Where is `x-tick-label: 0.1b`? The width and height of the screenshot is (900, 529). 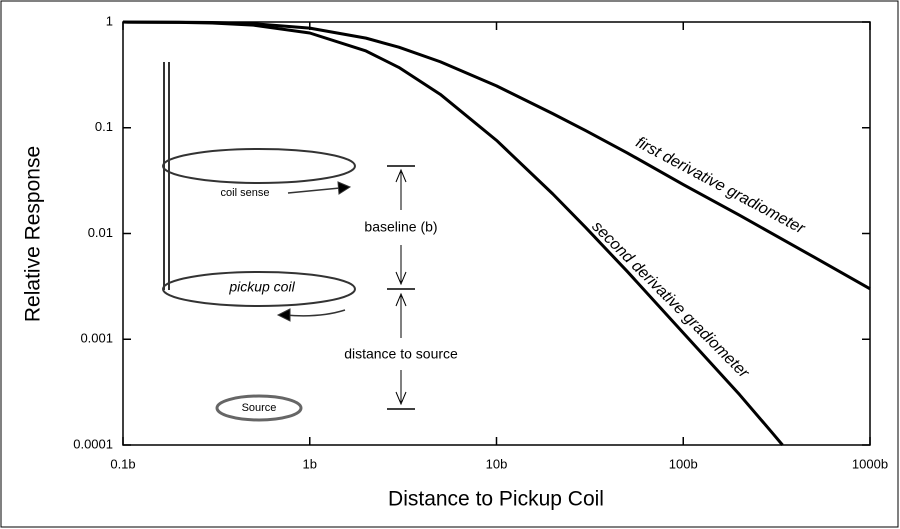
x-tick-label: 0.1b is located at coordinates (122, 463).